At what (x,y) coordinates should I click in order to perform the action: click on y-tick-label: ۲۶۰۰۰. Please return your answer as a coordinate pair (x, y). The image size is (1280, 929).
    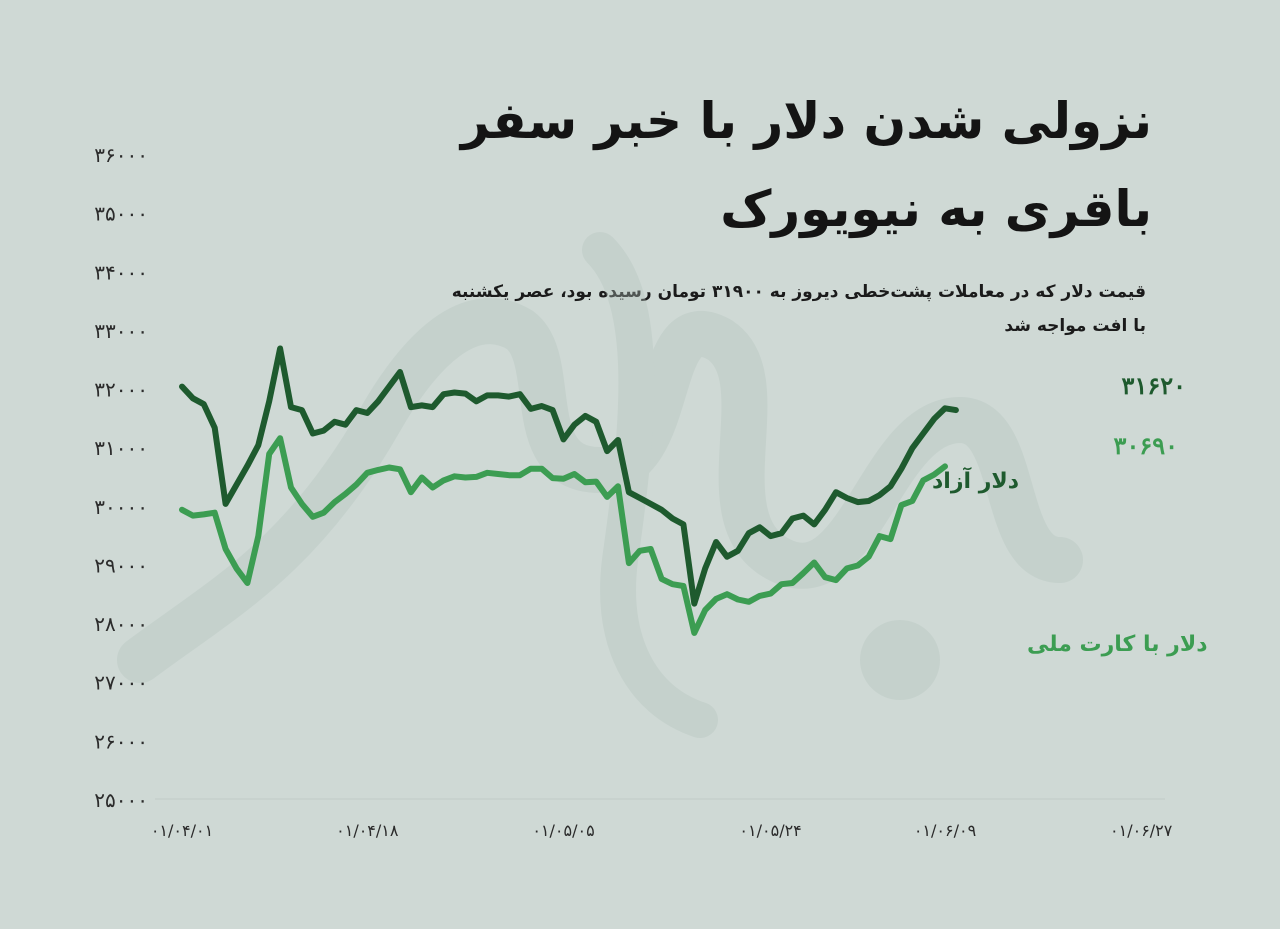
    Looking at the image, I should click on (121, 741).